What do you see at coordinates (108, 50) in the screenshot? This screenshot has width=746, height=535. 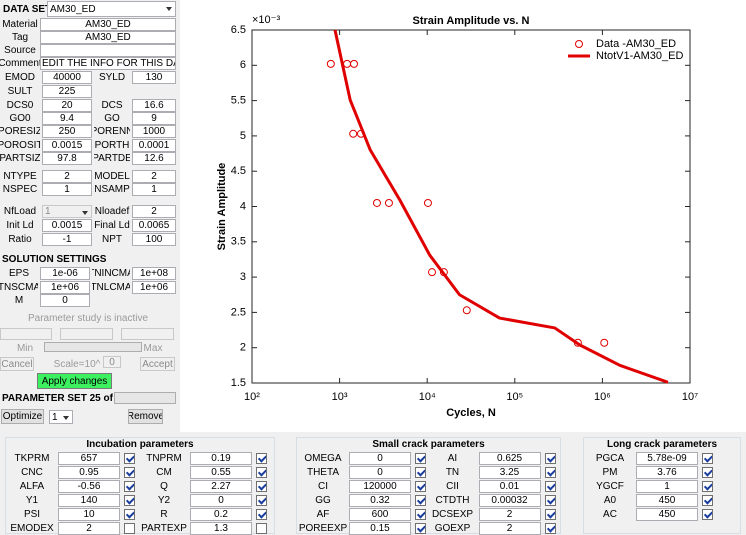 I see `info-field` at bounding box center [108, 50].